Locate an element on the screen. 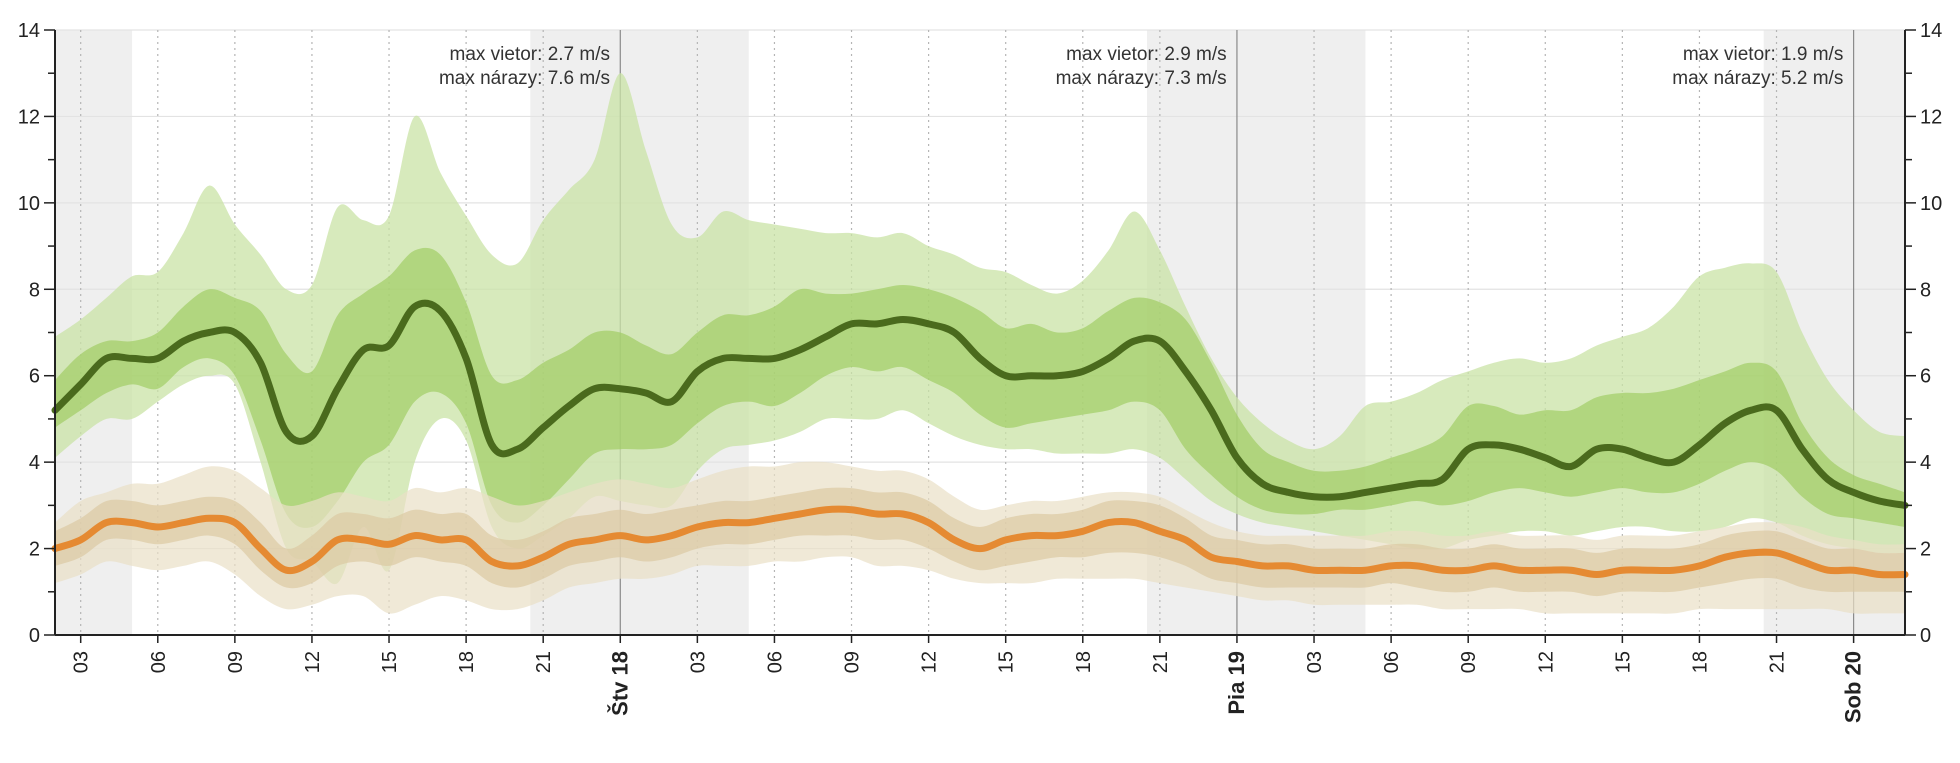 Image resolution: width=1960 pixels, height=763 pixels. y-tick-label-right: 8 is located at coordinates (1925, 290).